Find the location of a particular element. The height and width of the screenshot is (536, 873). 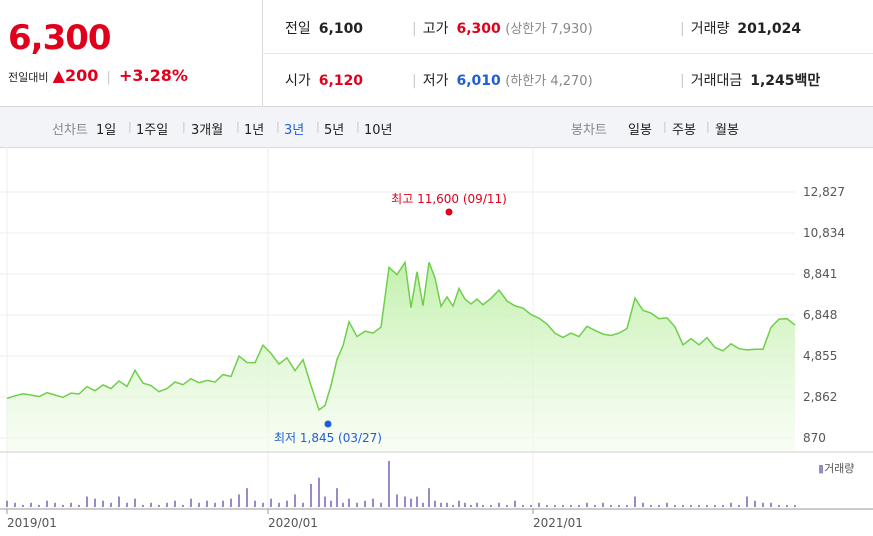

tab-1day: 1일 is located at coordinates (106, 130).